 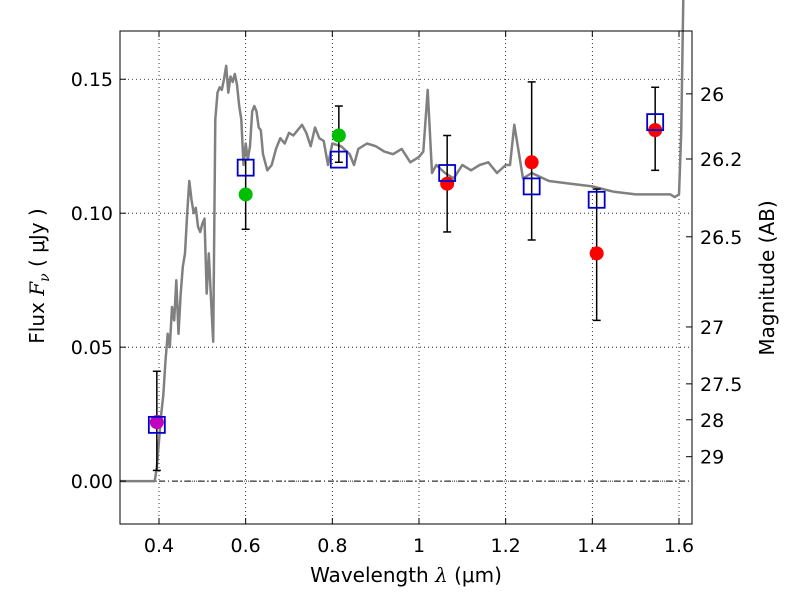 I want to click on x-tick-label: 0.8, so click(x=332, y=546).